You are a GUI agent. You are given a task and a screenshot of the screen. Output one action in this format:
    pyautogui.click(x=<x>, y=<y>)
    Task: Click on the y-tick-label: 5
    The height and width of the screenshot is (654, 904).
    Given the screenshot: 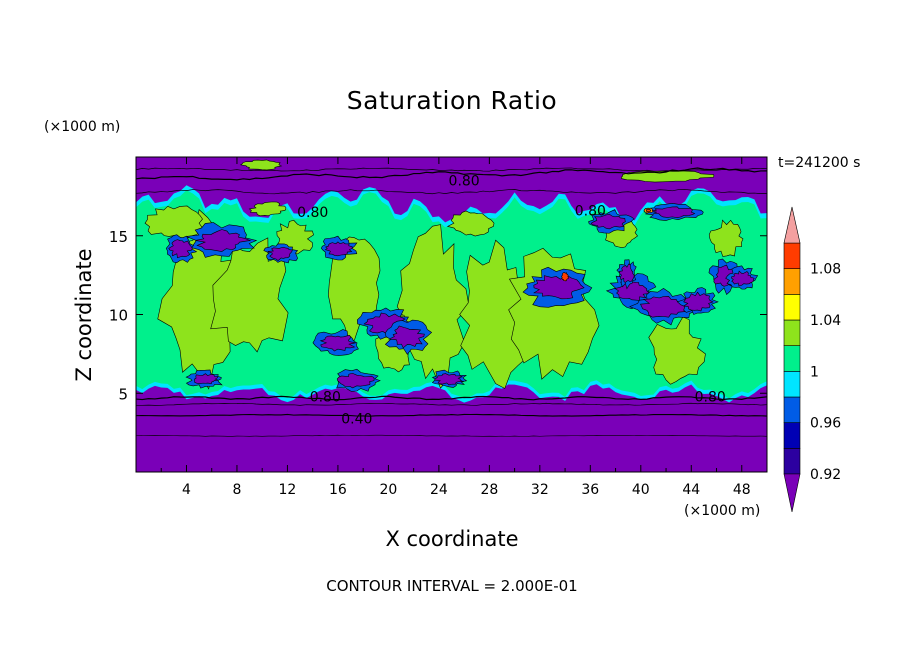 What is the action you would take?
    pyautogui.click(x=123, y=394)
    